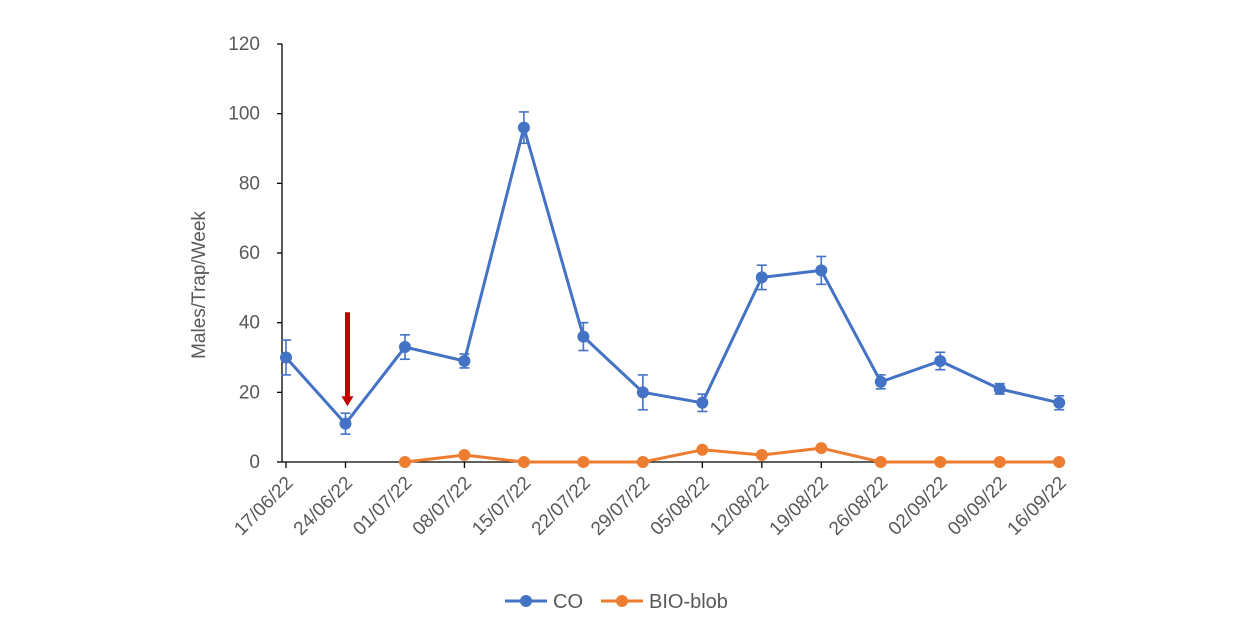 This screenshot has height=632, width=1249. Describe the element at coordinates (739, 506) in the screenshot. I see `x-tick-label: 12/08/22` at that location.